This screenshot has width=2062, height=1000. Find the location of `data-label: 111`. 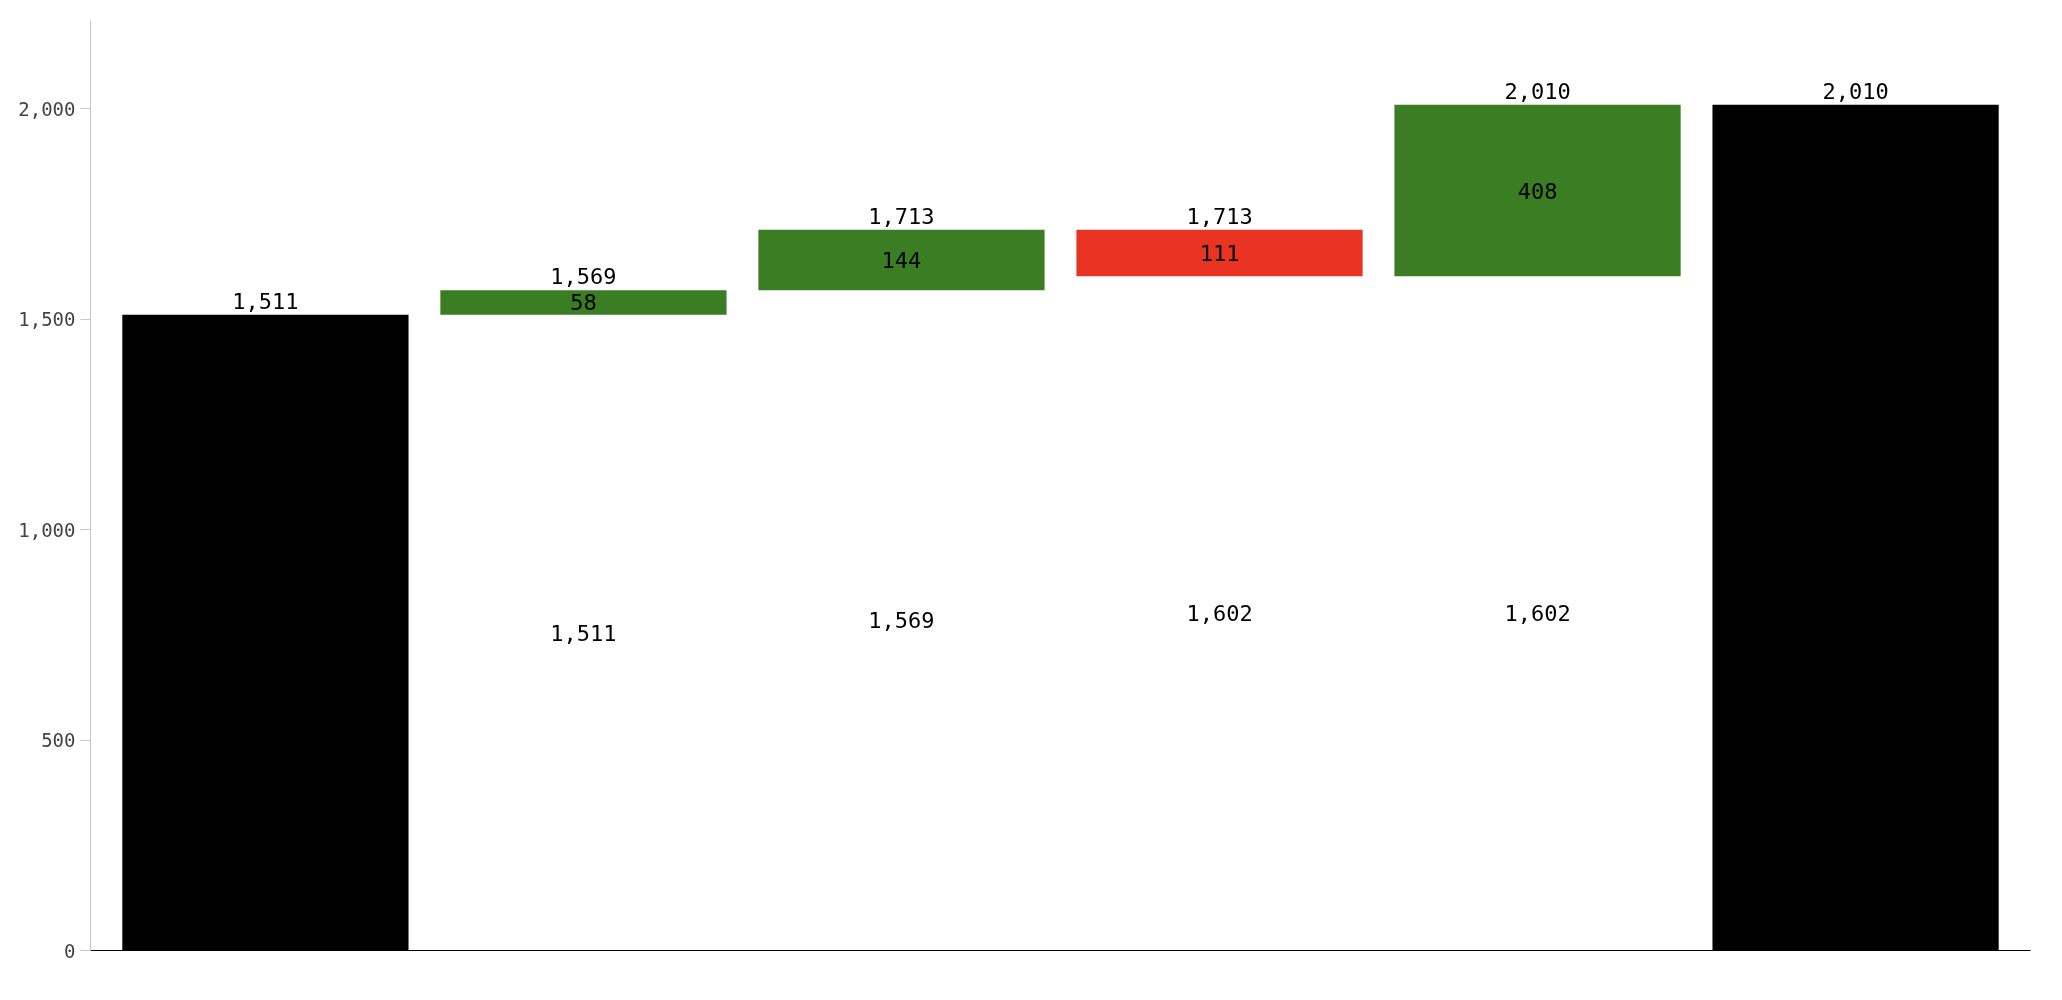

data-label: 111 is located at coordinates (1219, 253).